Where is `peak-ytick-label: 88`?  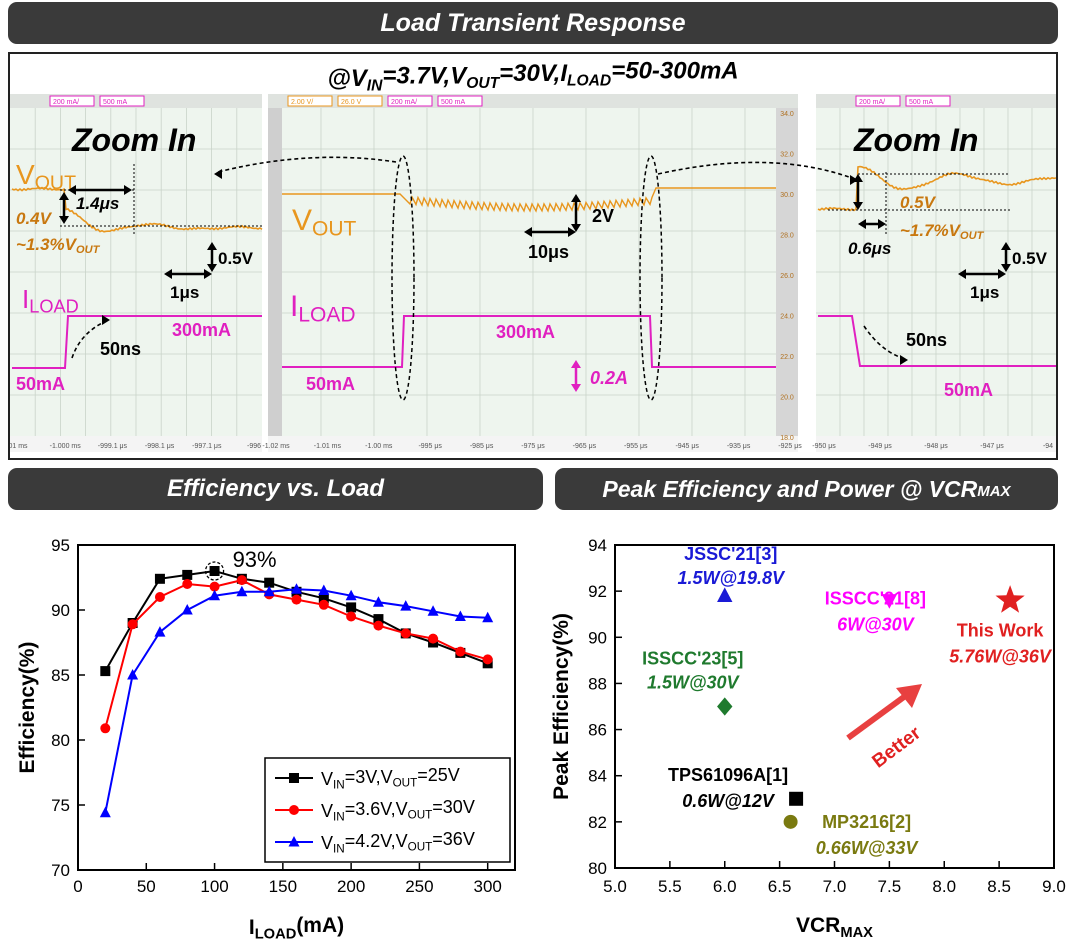 peak-ytick-label: 88 is located at coordinates (597, 683).